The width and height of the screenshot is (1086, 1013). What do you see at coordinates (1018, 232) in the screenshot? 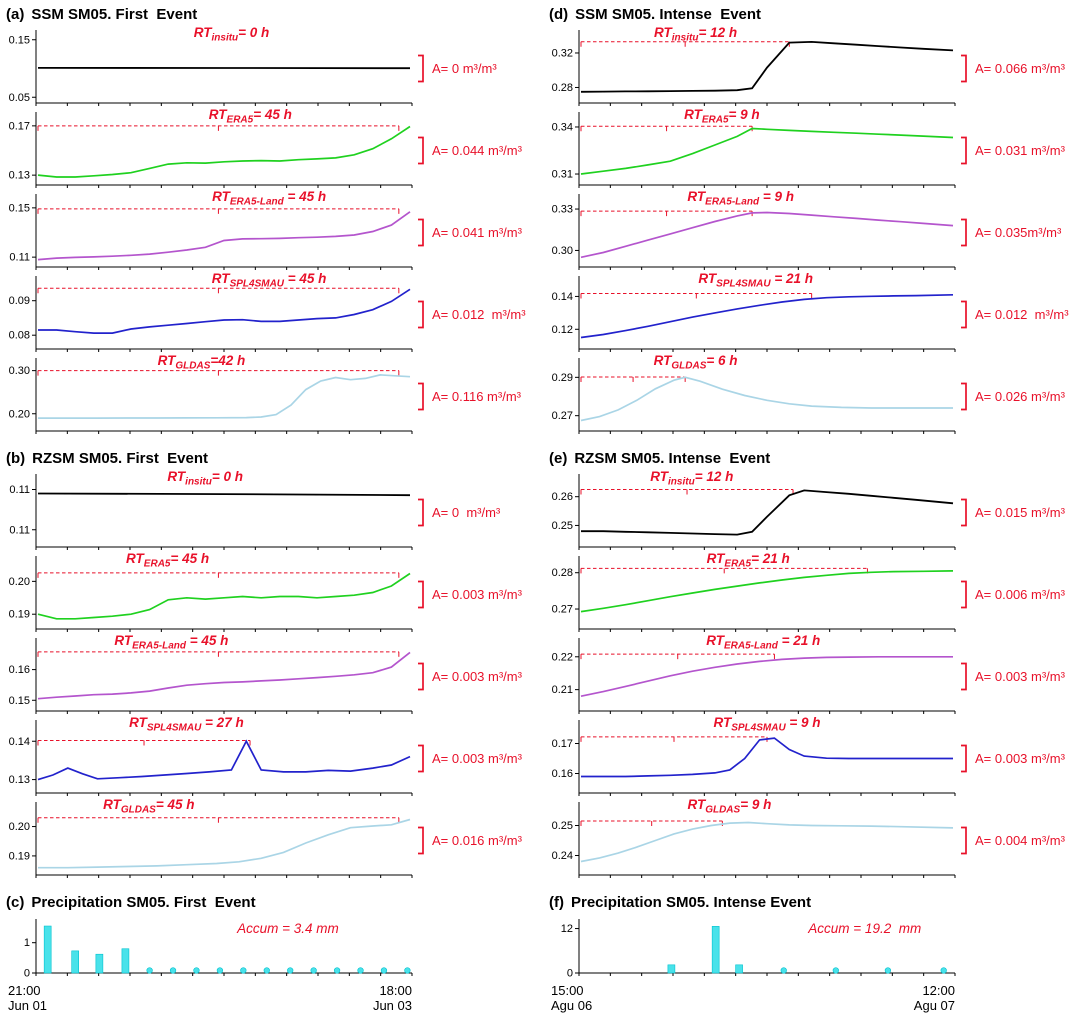
I see `amplitude-label-d-ERA5-Land: A= 0.035m³/m³` at bounding box center [1018, 232].